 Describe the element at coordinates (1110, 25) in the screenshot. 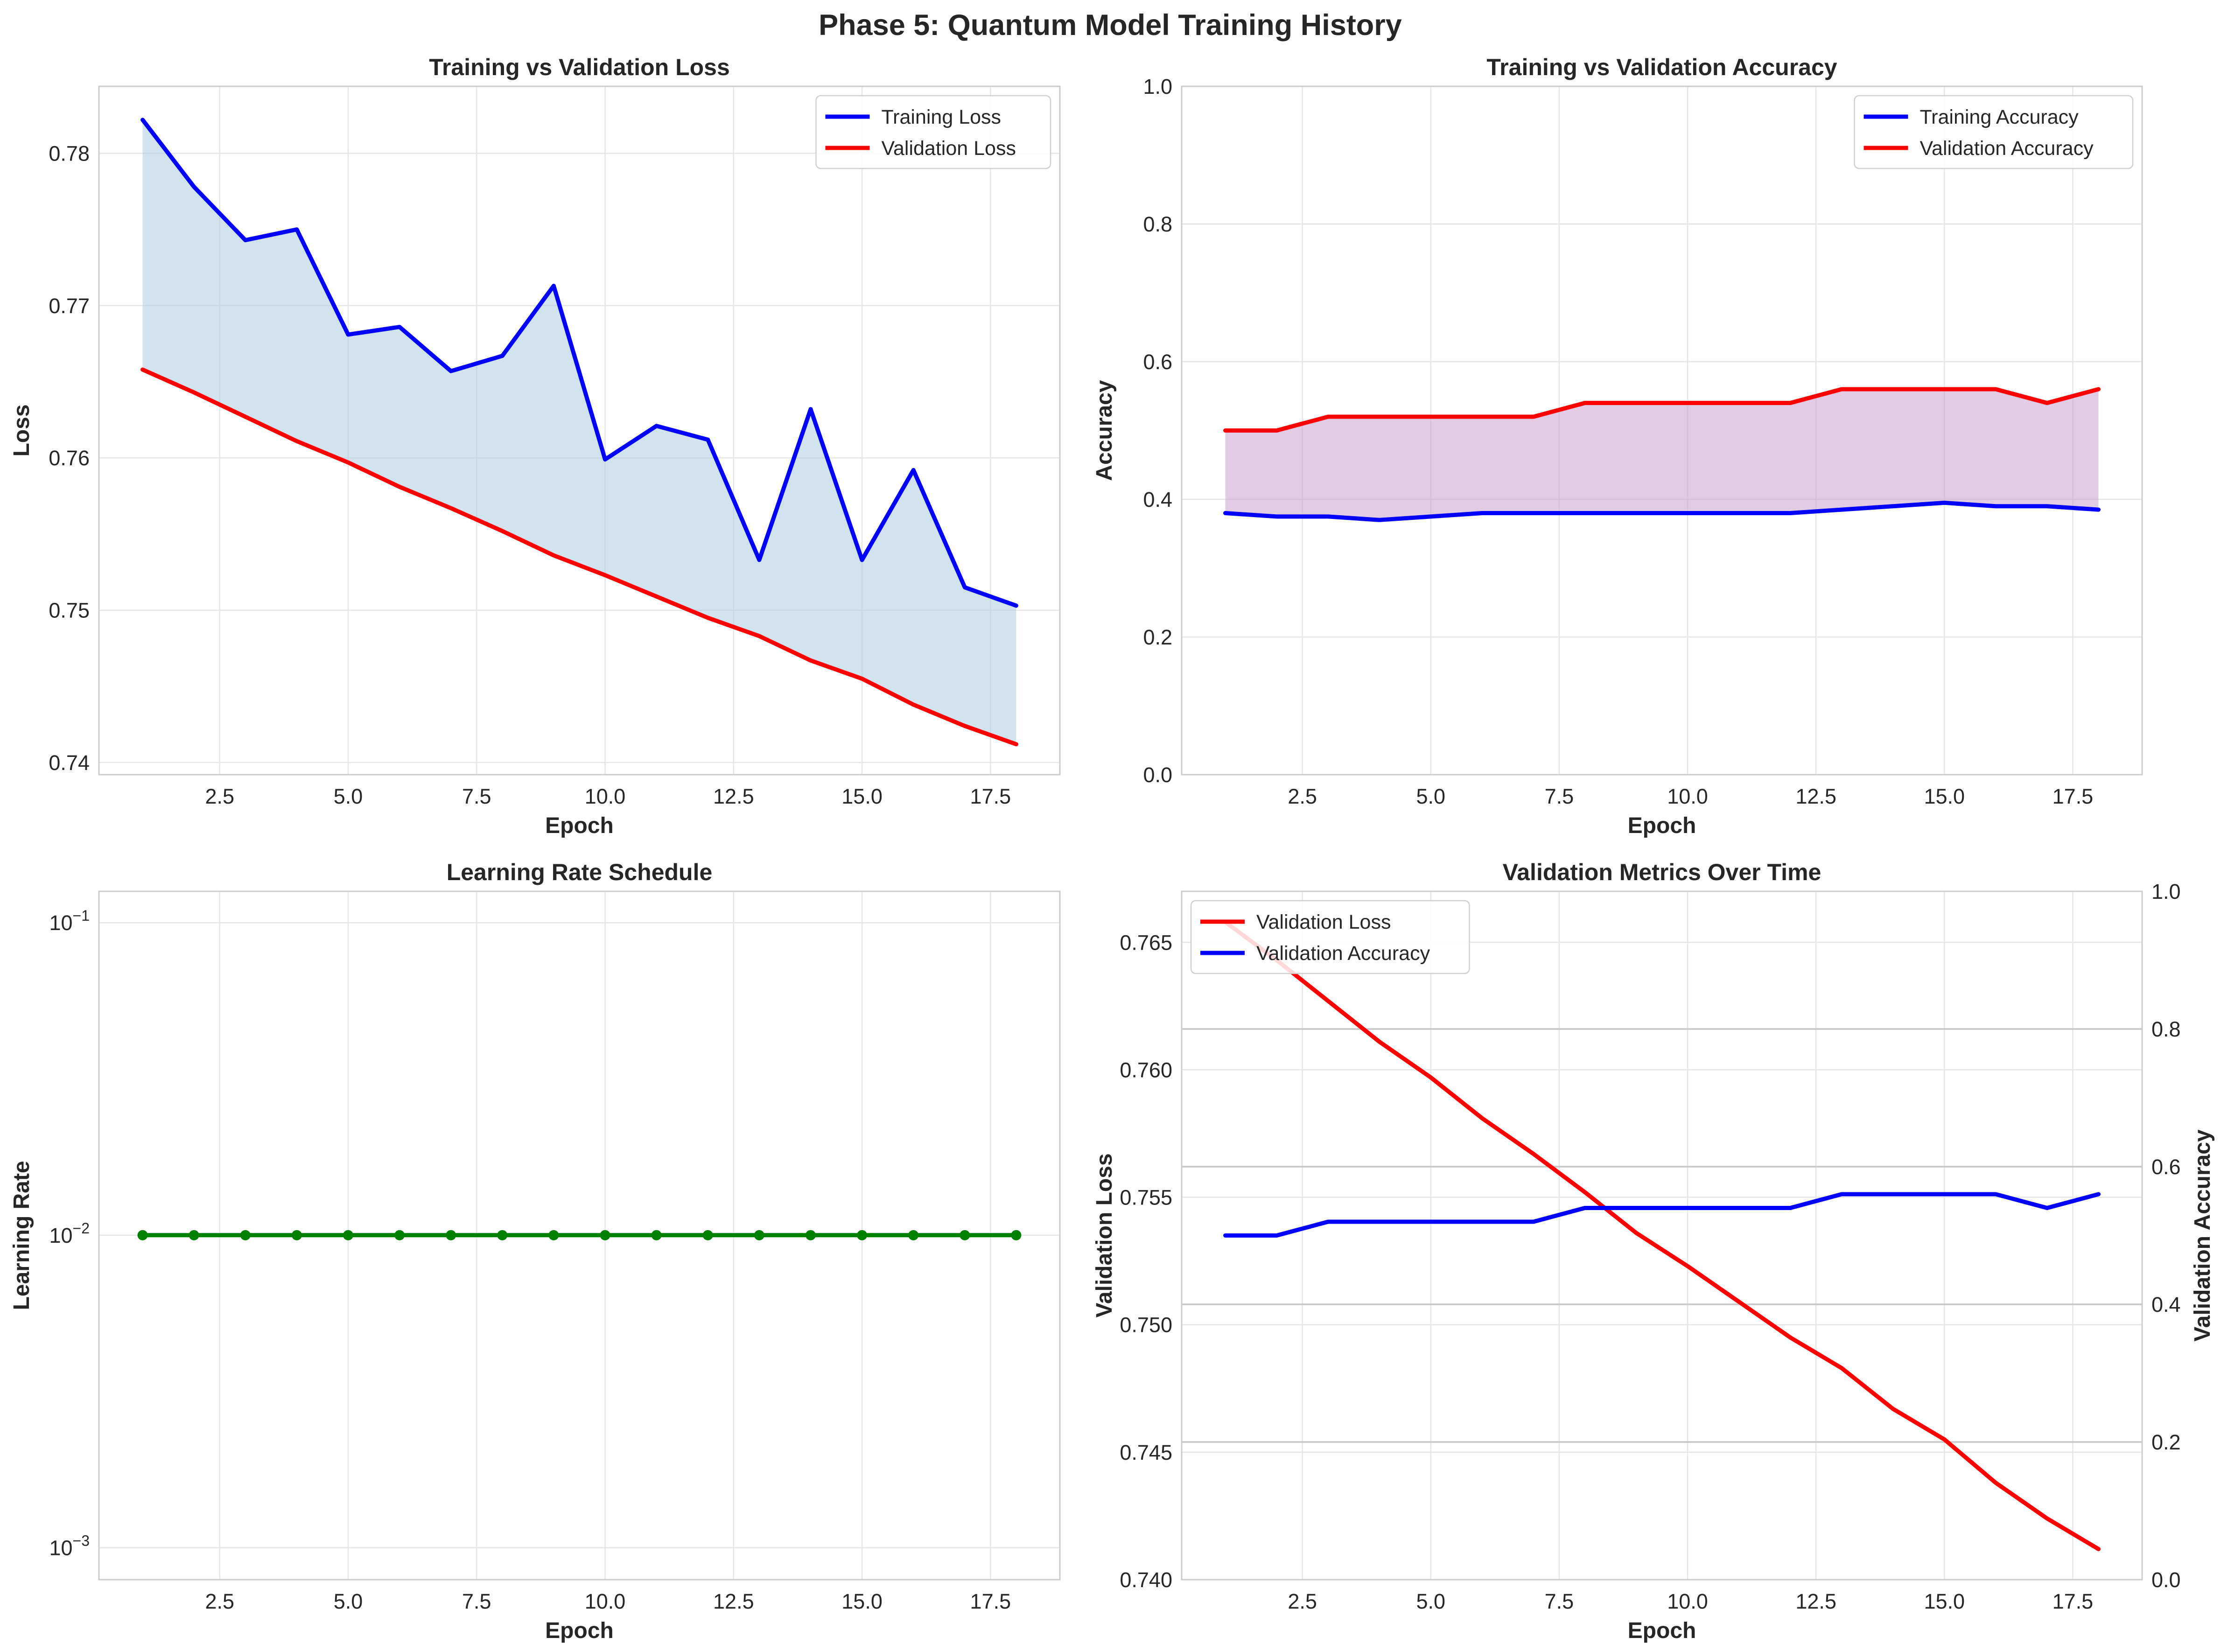

I see `figure-suptitle: Phase 5: Quantum Model Training History` at that location.